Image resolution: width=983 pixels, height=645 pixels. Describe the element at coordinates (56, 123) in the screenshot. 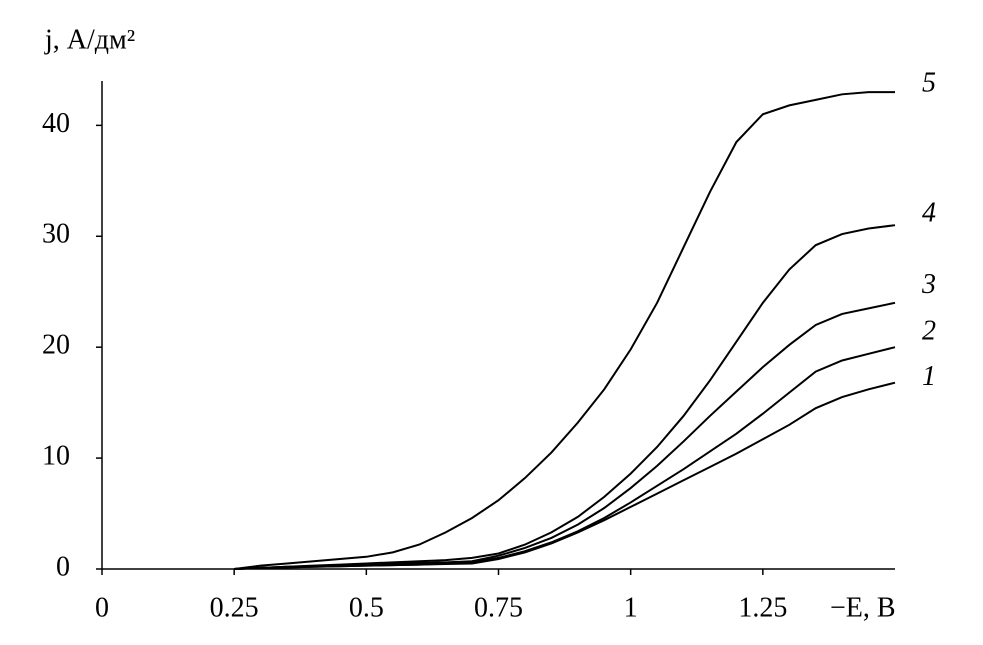

I see `y-tick-label: 40` at that location.